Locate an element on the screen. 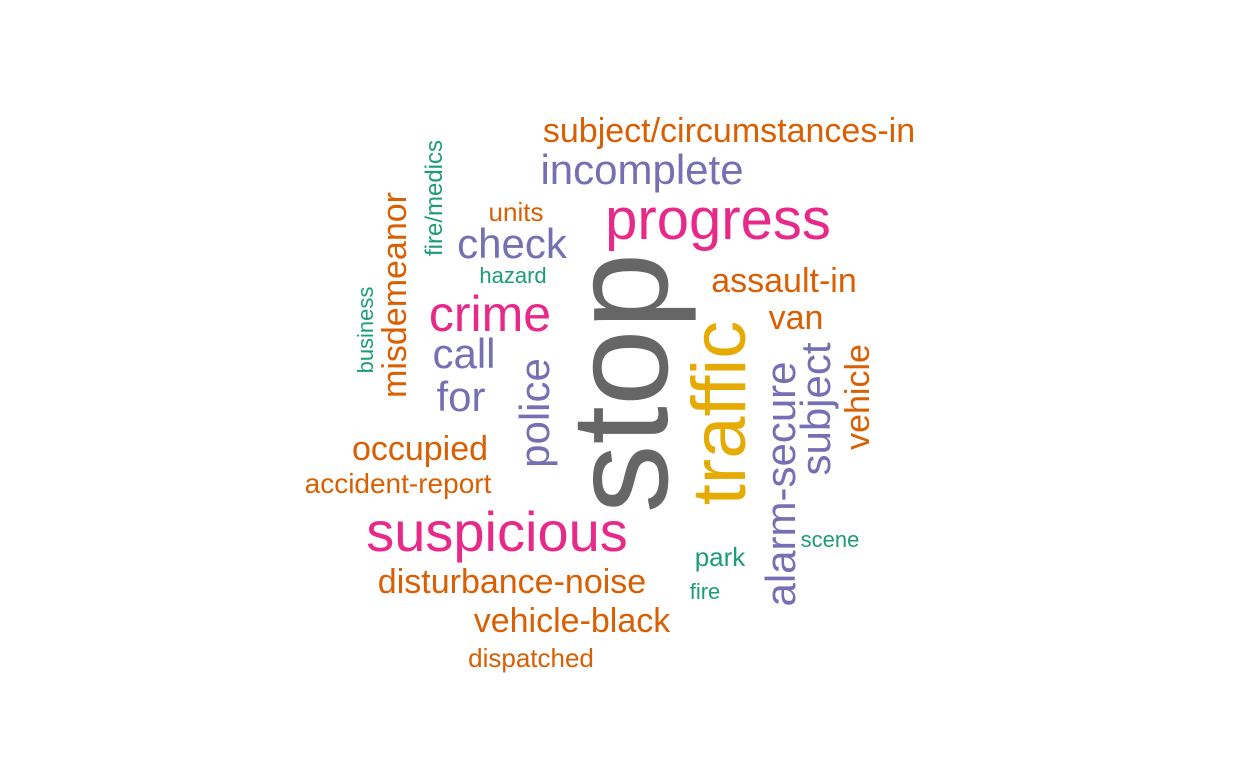 Image resolution: width=1248 pixels, height=768 pixels. word-incomplete: incomplete is located at coordinates (642, 169).